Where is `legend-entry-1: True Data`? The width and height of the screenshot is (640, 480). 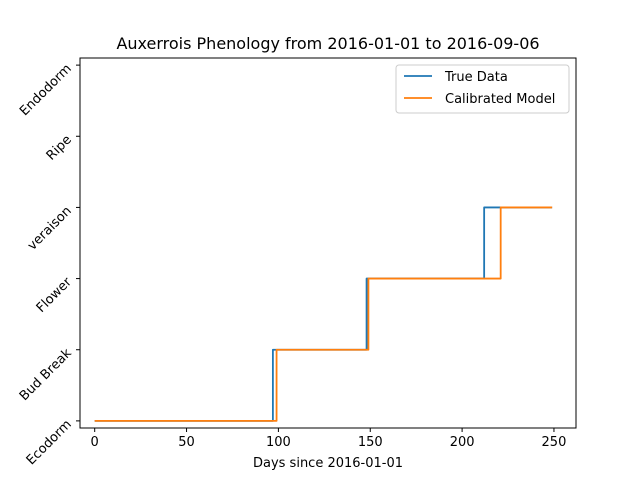
legend-entry-1: True Data is located at coordinates (476, 77).